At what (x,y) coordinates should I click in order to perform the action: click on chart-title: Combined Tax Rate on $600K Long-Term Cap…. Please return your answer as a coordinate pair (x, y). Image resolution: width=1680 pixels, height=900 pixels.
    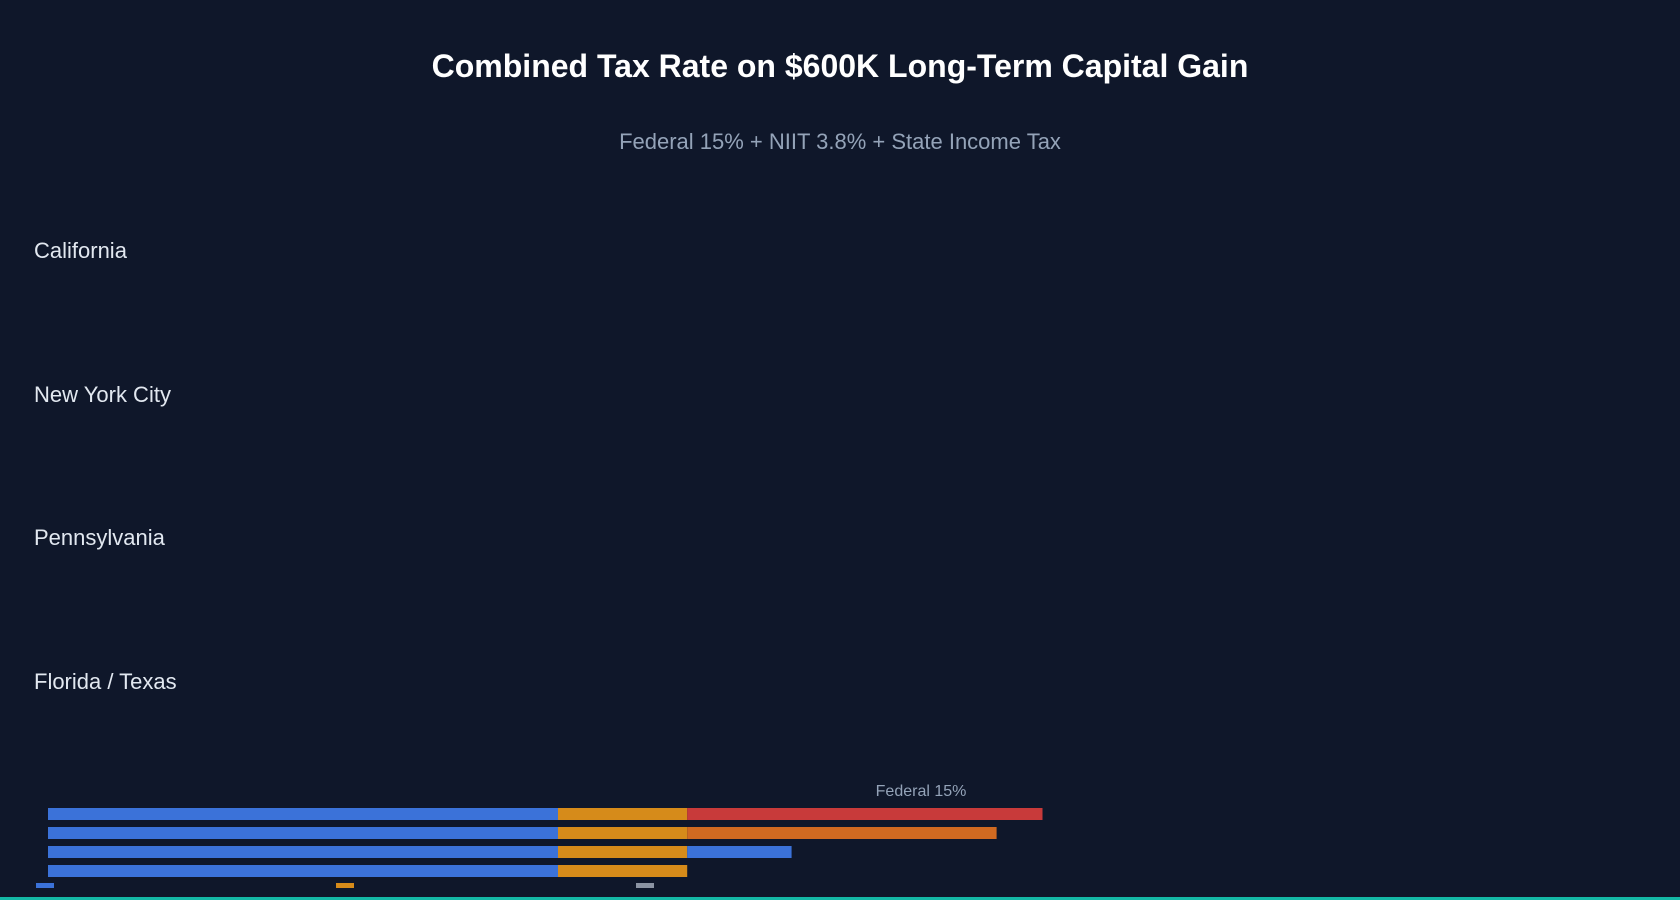
    Looking at the image, I should click on (840, 66).